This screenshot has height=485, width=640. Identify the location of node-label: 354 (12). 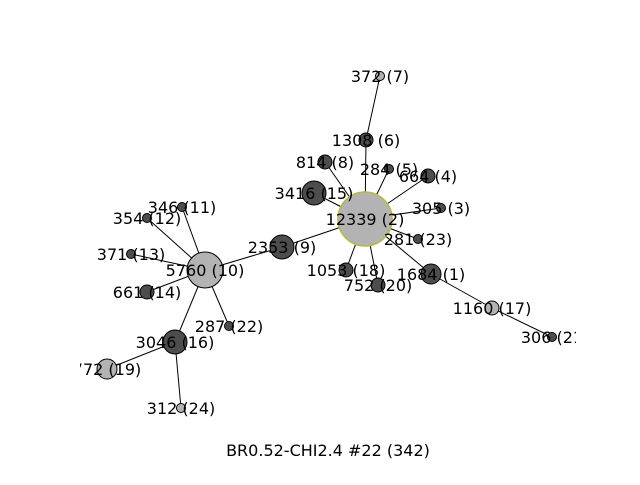
(147, 218).